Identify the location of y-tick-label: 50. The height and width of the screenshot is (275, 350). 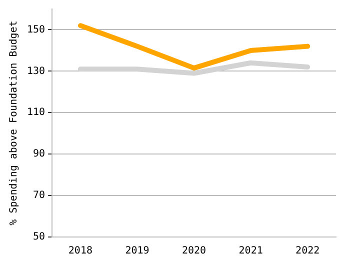
(39, 237).